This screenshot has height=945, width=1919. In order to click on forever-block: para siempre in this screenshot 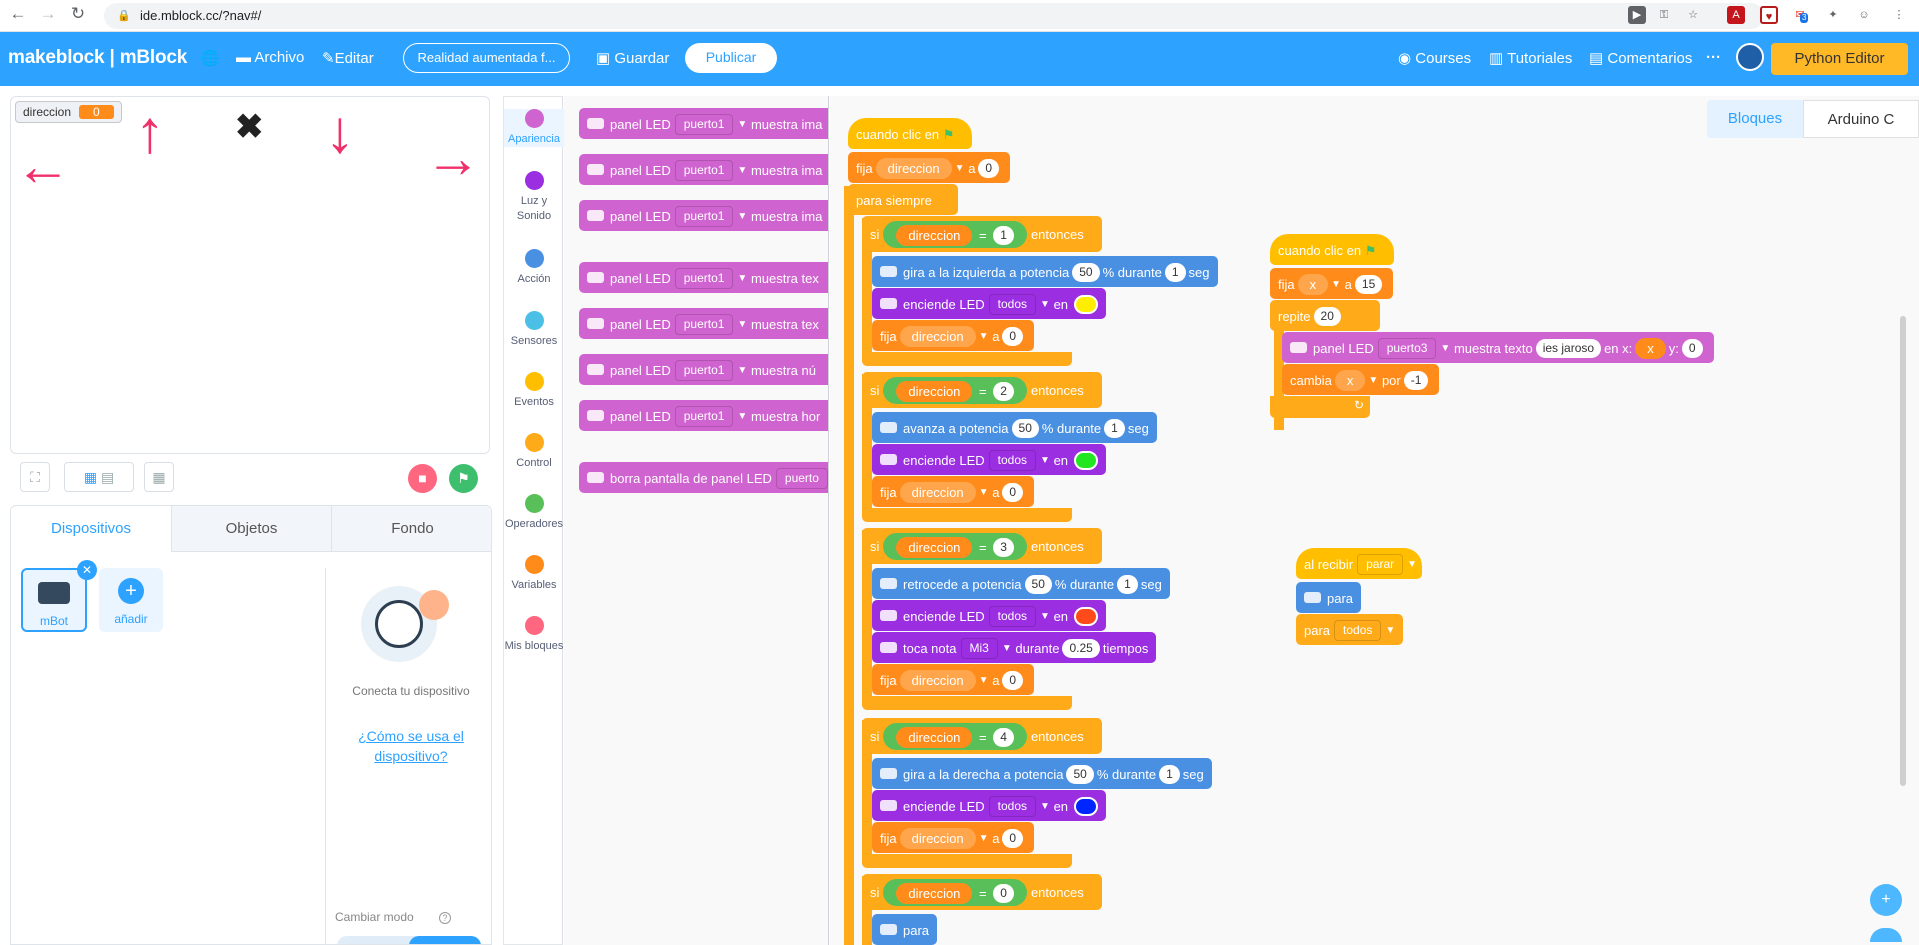, I will do `click(903, 199)`.